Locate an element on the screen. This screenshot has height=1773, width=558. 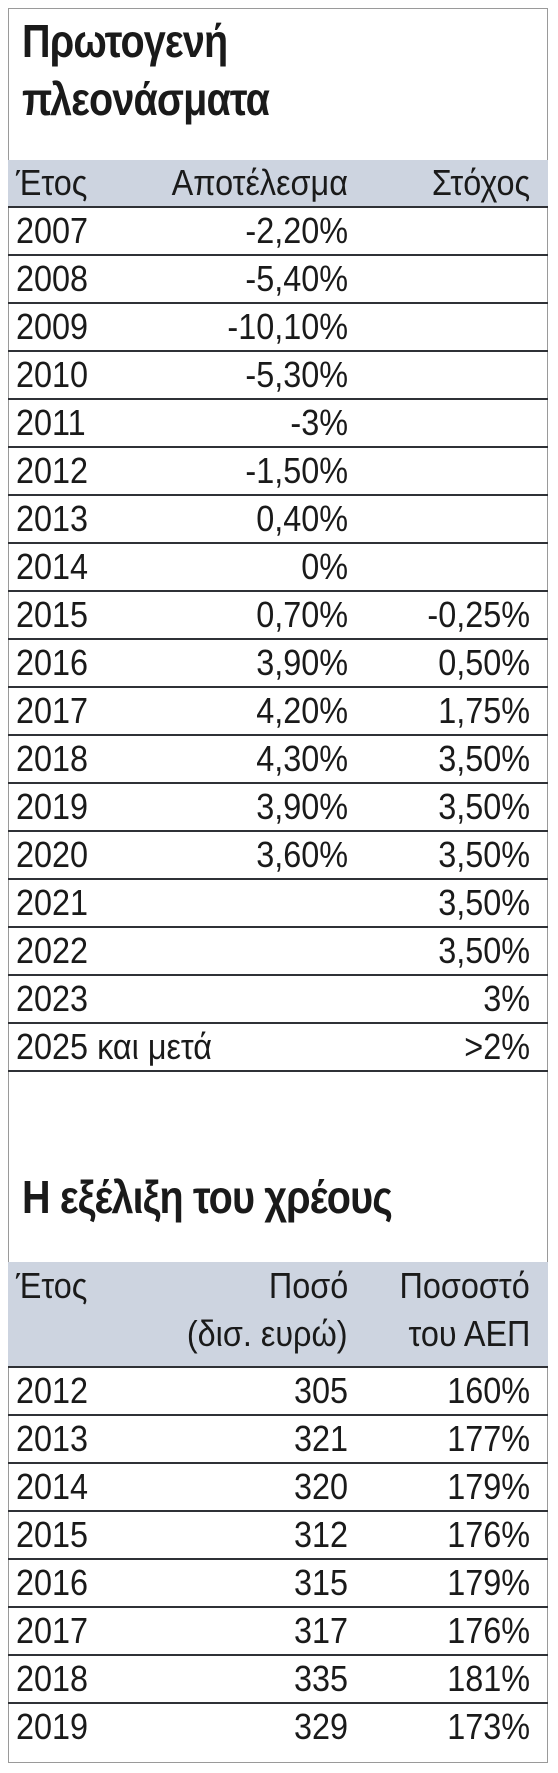
result-cell: -3% is located at coordinates (319, 422).